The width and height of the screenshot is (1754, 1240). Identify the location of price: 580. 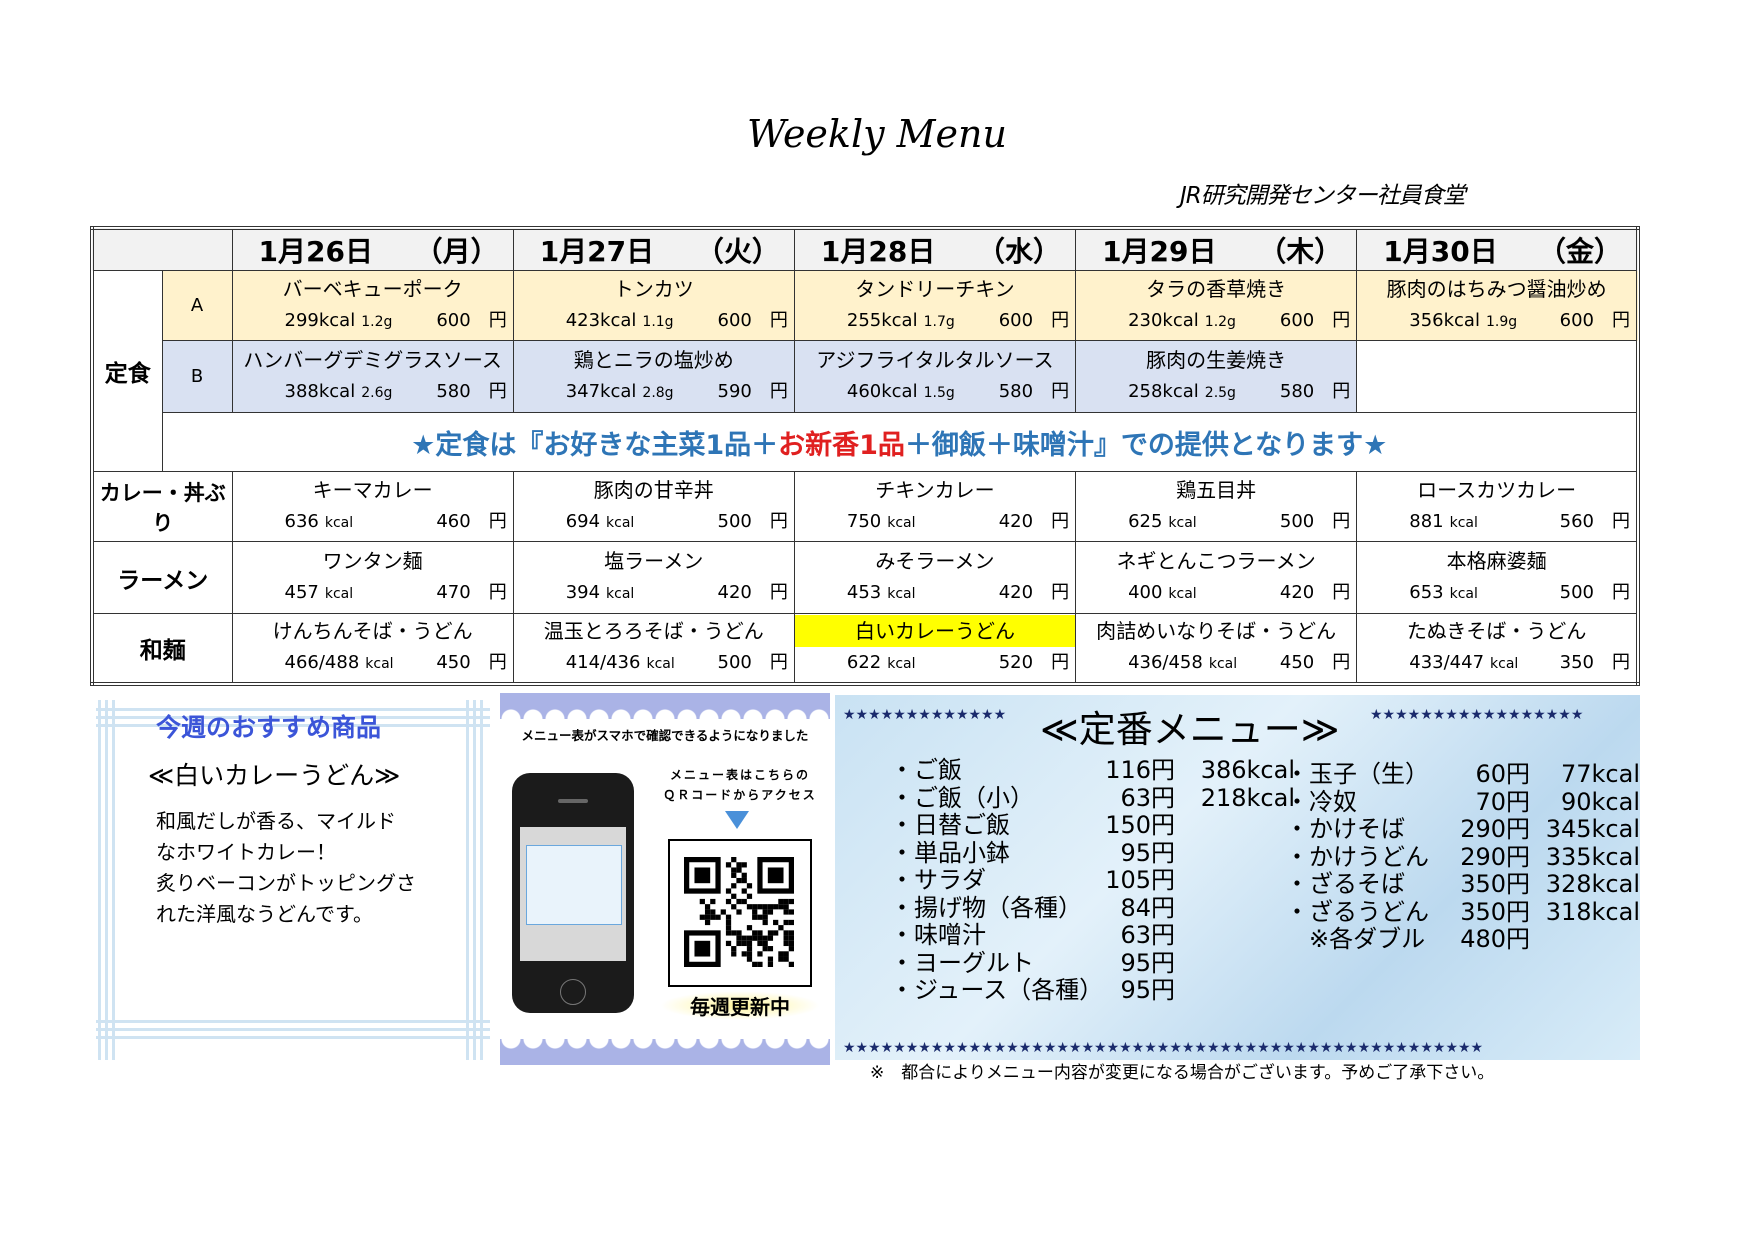
(453, 391).